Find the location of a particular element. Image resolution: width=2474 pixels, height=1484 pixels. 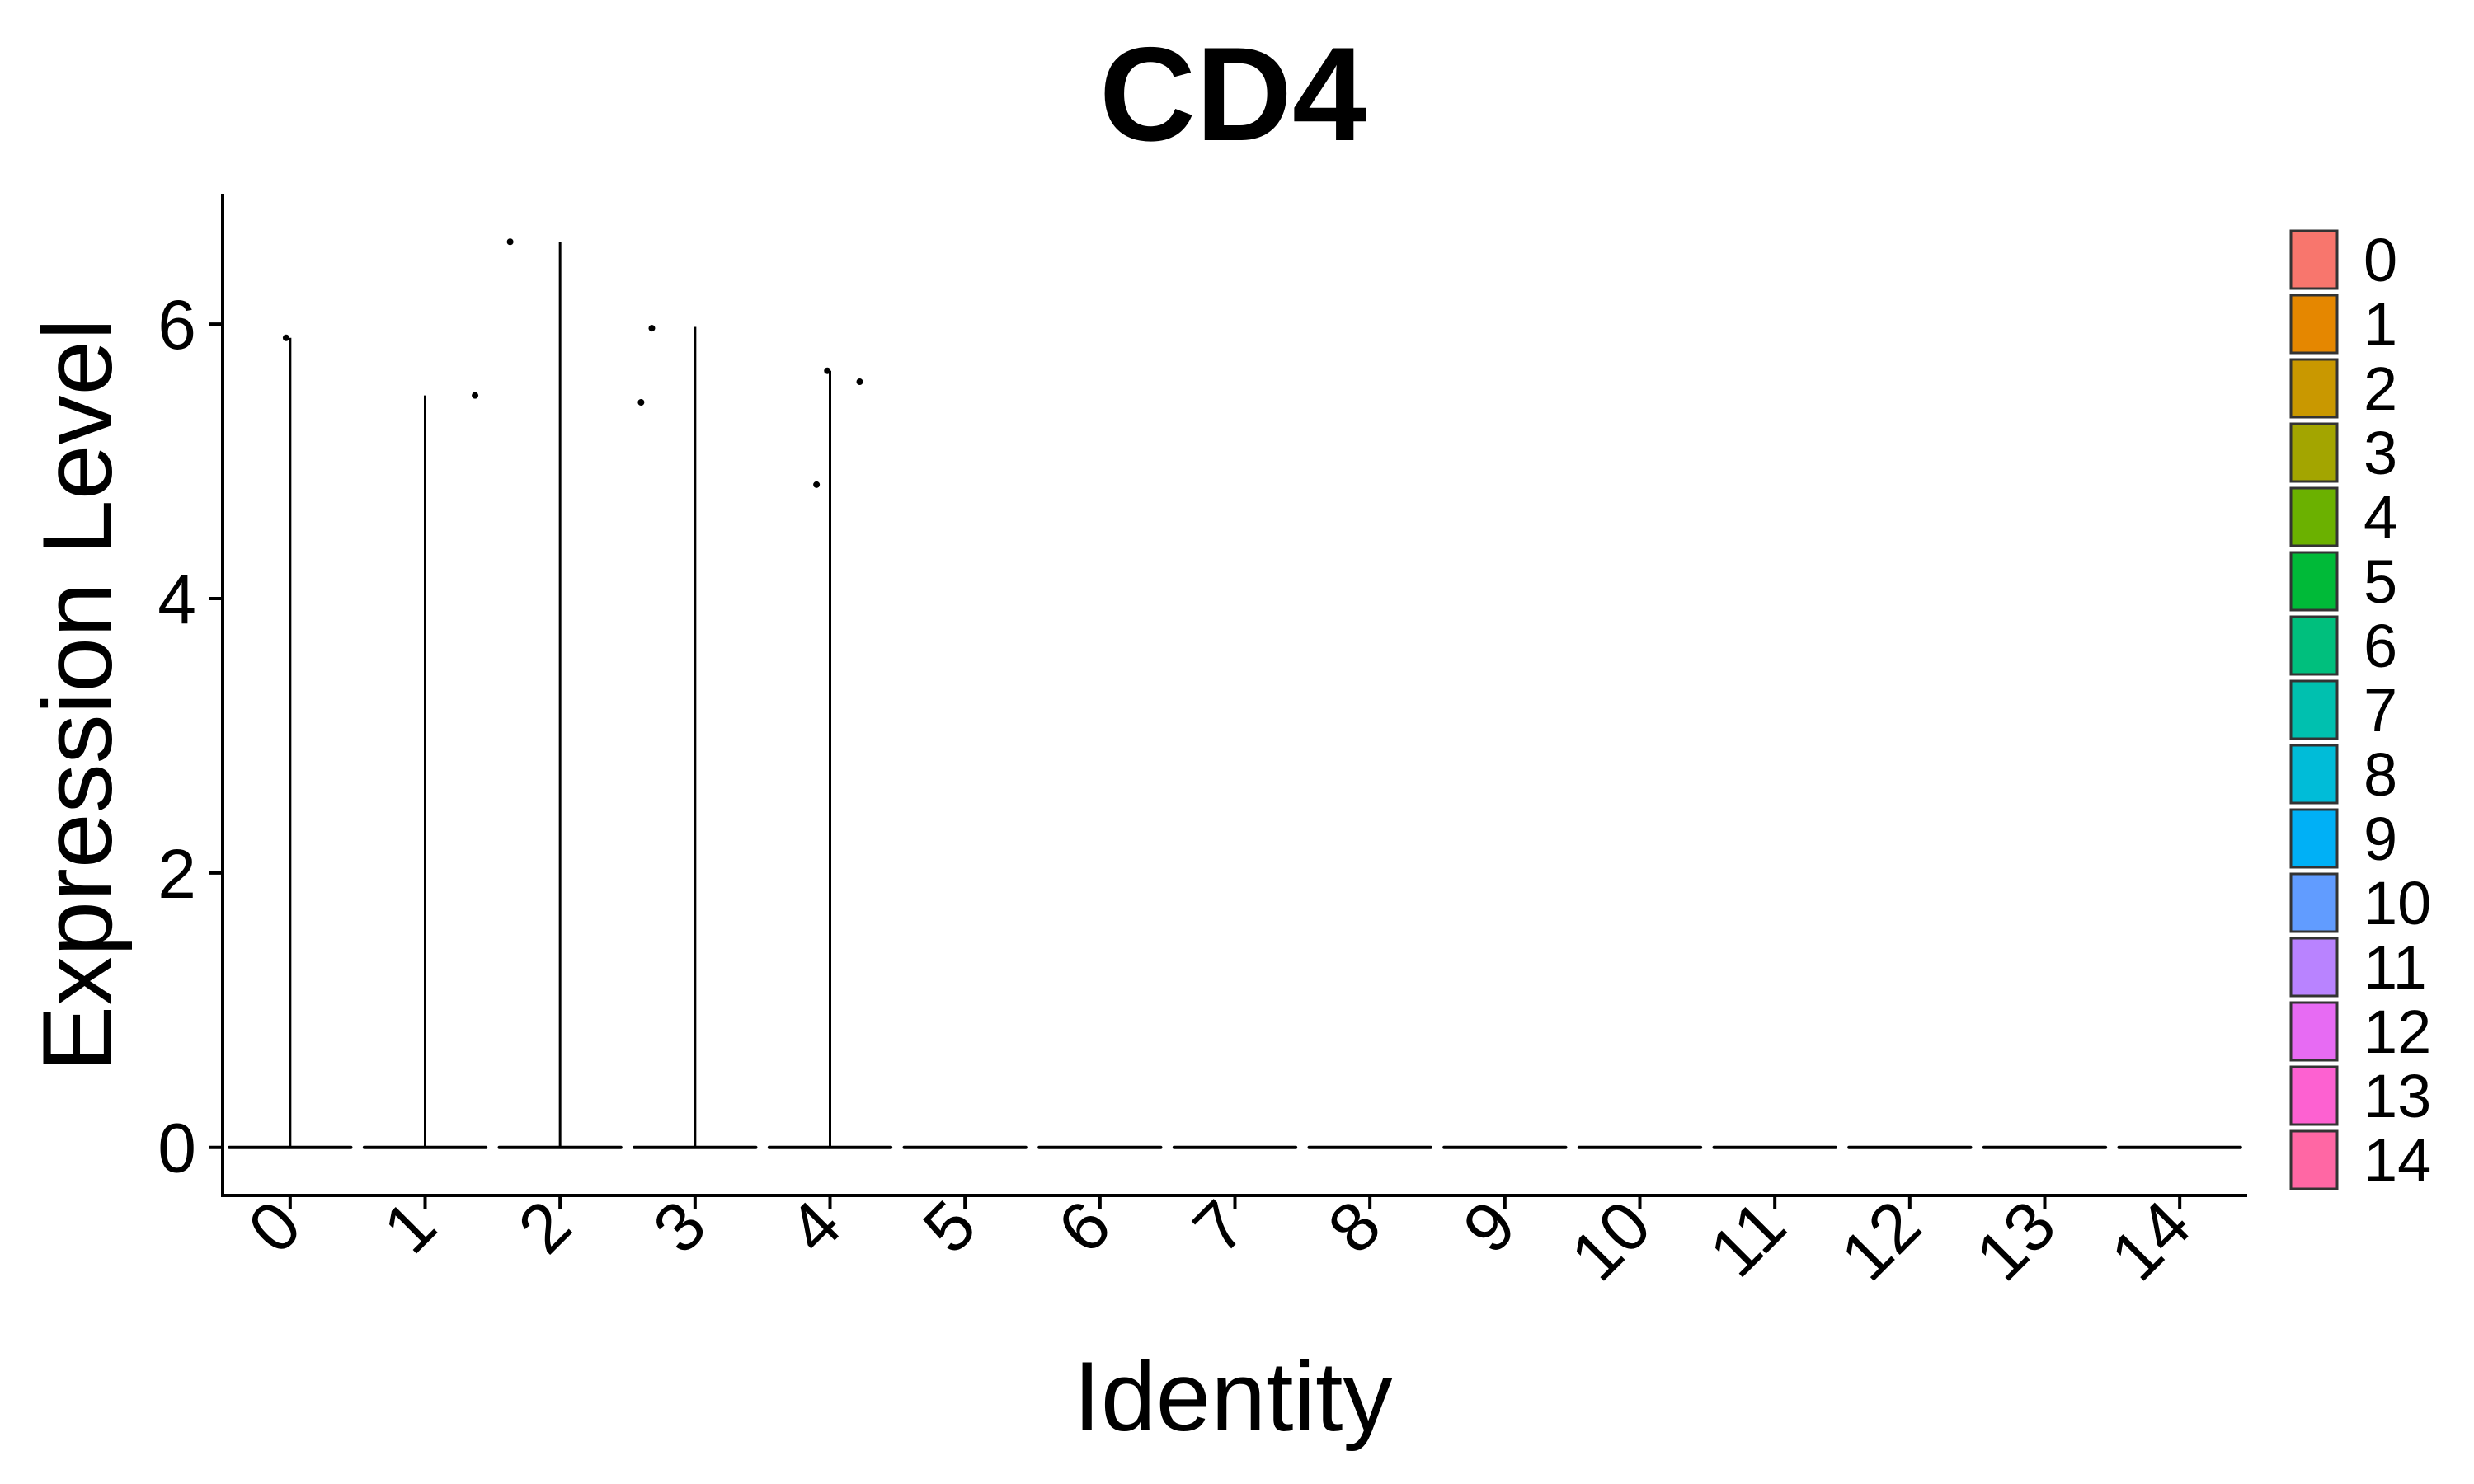

legend-label-9: 9 is located at coordinates (2380, 839).